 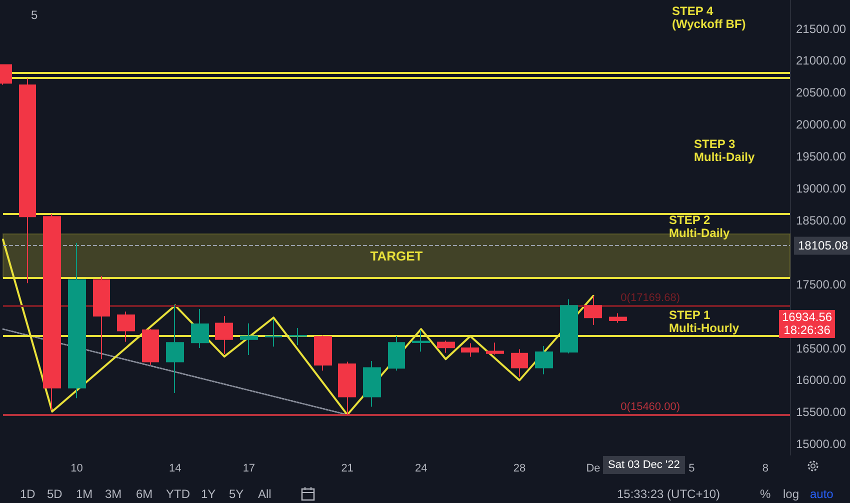 I want to click on y-tick-label: 21500.00, so click(x=821, y=29).